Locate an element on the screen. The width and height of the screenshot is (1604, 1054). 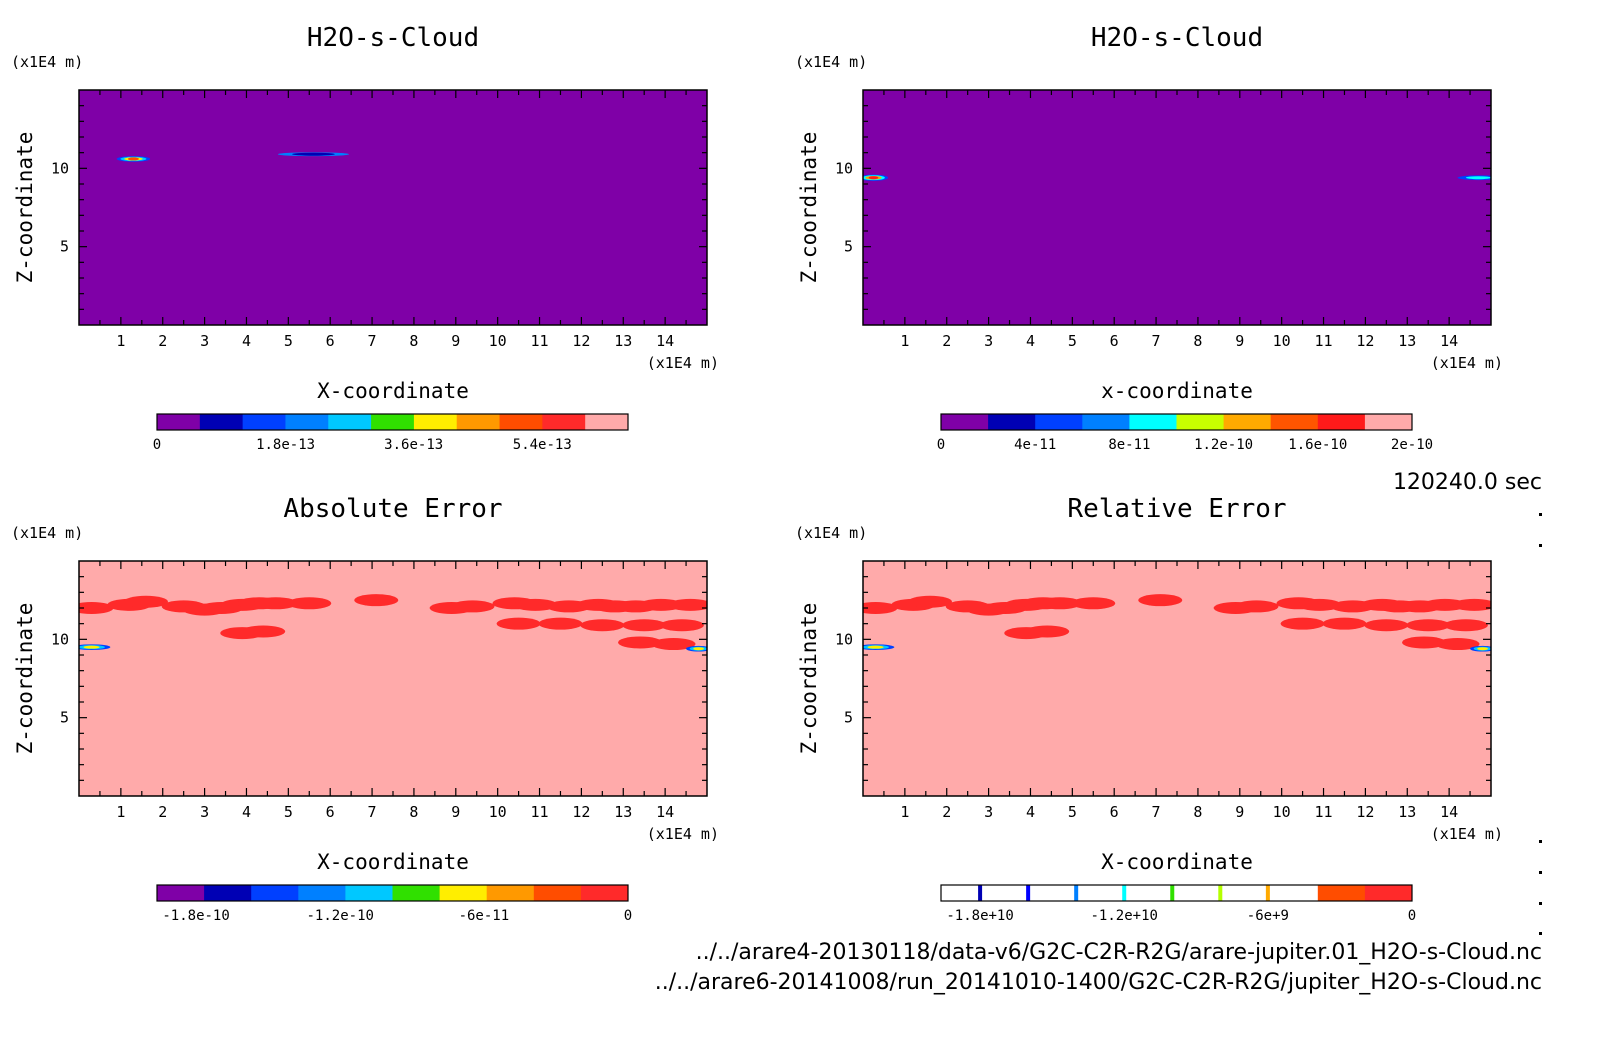
x-axis-label: X-coordinate is located at coordinates (393, 391).